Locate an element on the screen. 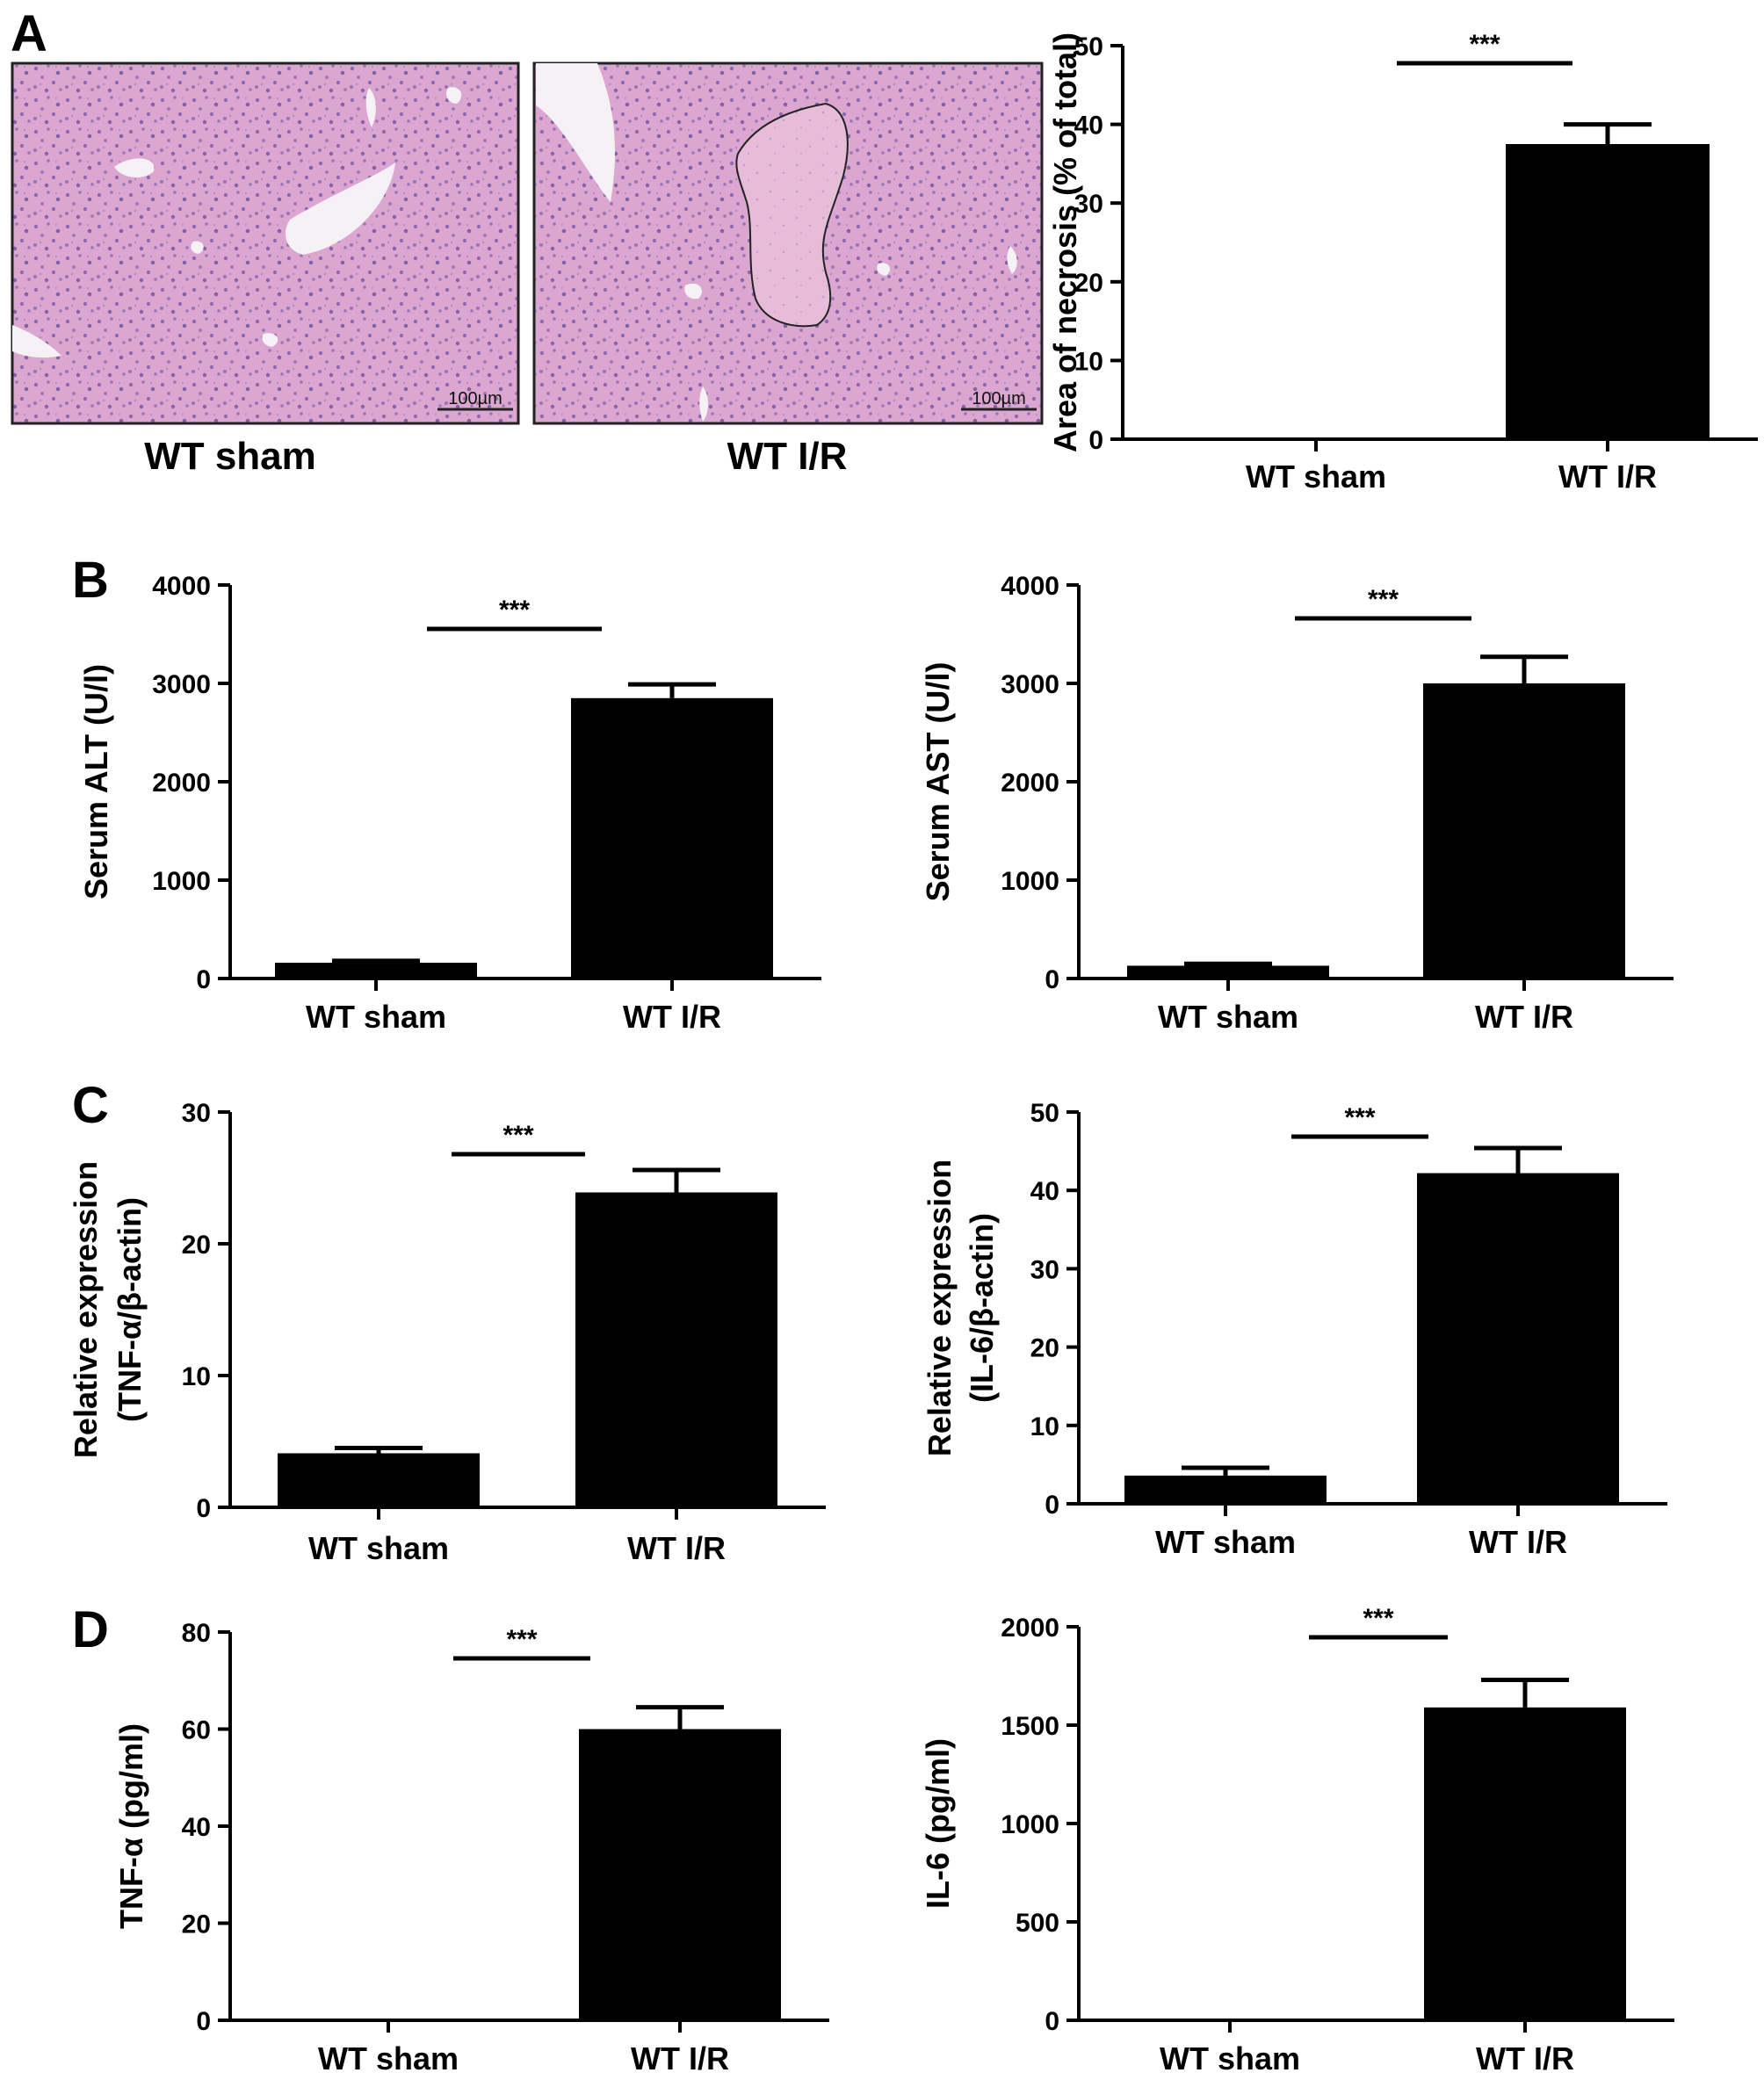 The width and height of the screenshot is (1764, 2080). y-axis-title: TNF-α (pg/ml) is located at coordinates (131, 1826).